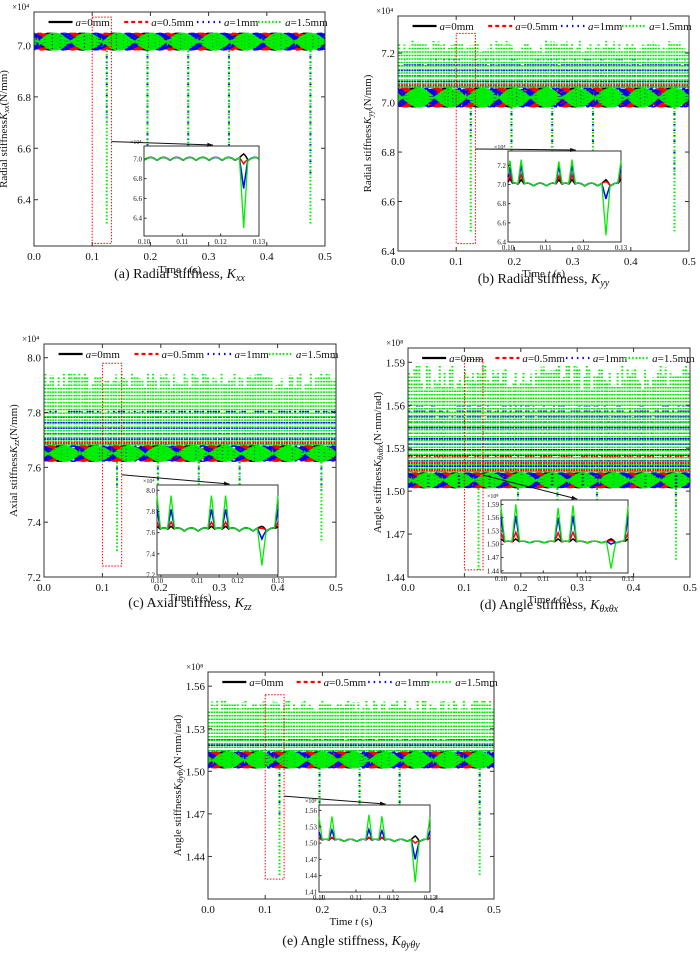 This screenshot has width=700, height=957. Describe the element at coordinates (561, 198) in the screenshot. I see `inset-b: 0.10 0.11 0.12 0.13 6.4 6.6 6.8 7.0 7.2 ×10⁴` at that location.